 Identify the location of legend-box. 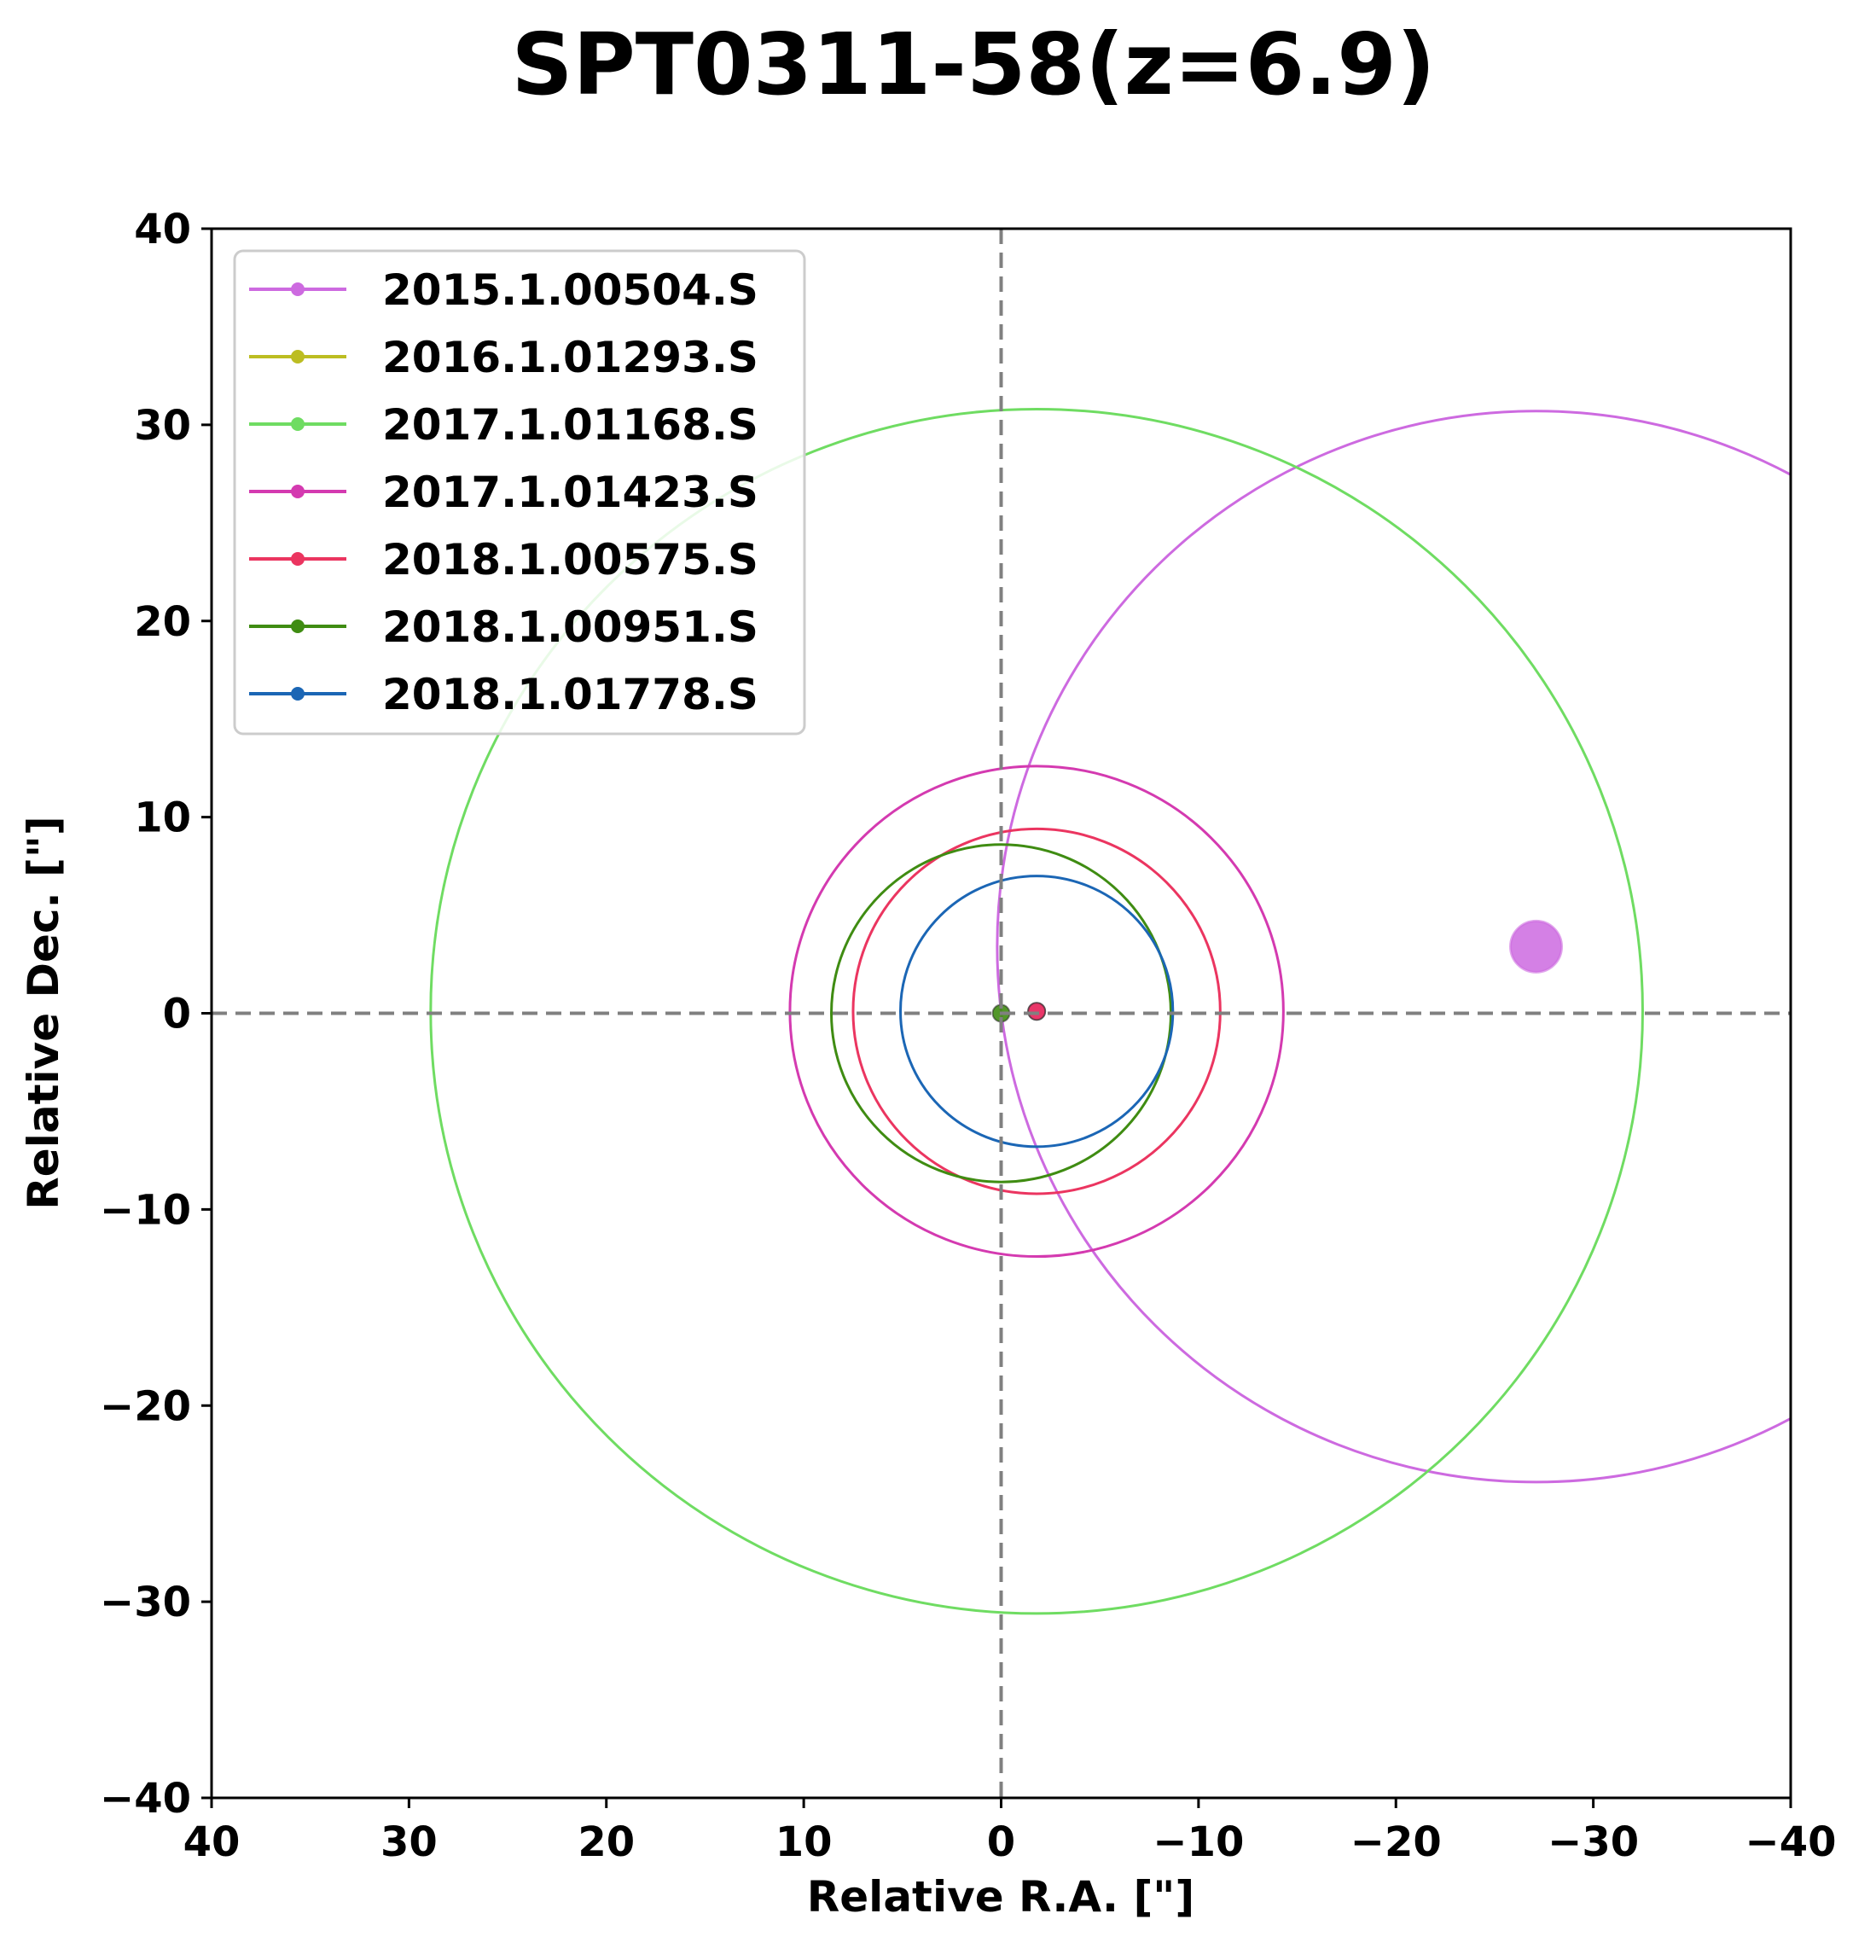
(519, 492).